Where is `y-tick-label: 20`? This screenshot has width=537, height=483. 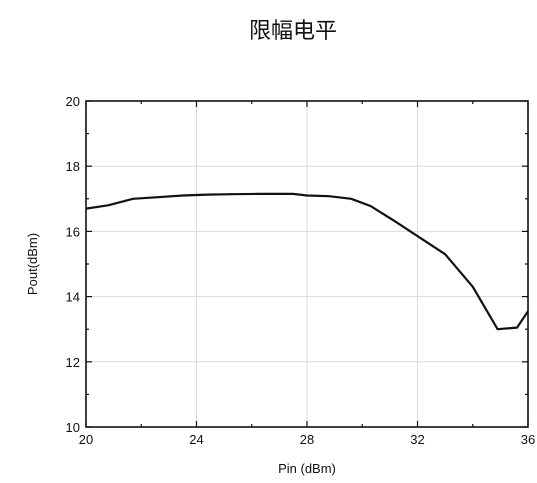
y-tick-label: 20 is located at coordinates (73, 101).